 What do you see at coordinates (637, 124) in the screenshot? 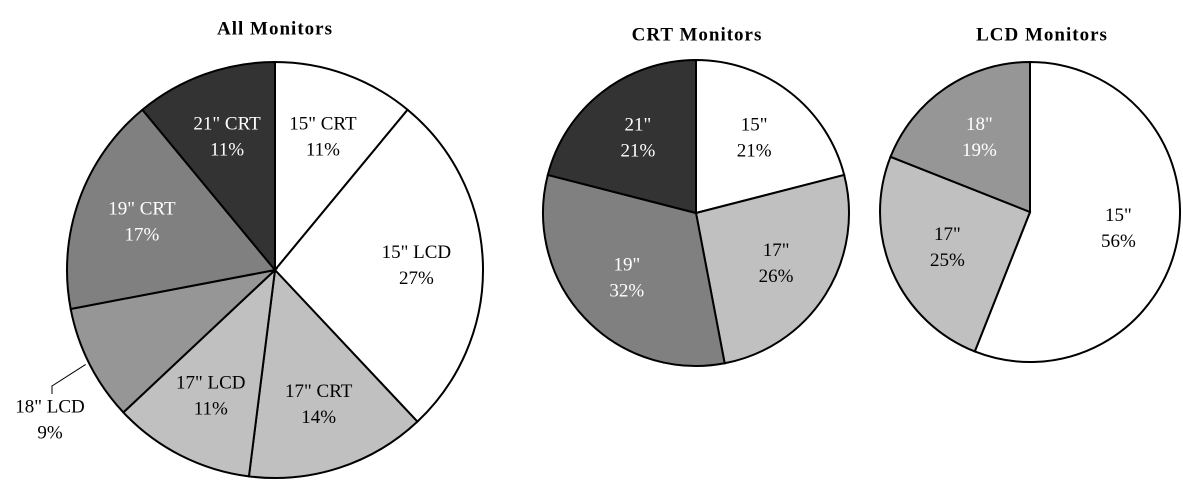
I see `slice-label: 21"` at bounding box center [637, 124].